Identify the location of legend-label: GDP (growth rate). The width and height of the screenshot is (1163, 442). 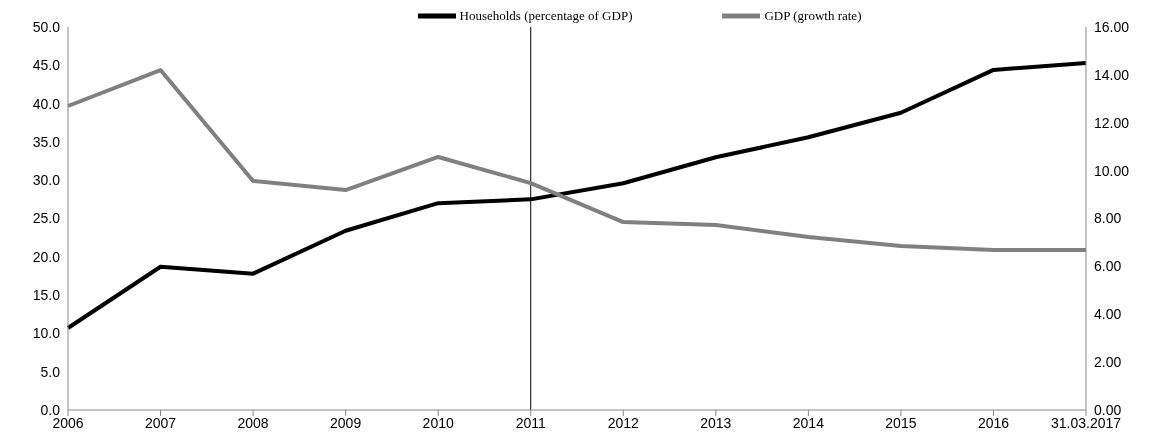
(813, 16).